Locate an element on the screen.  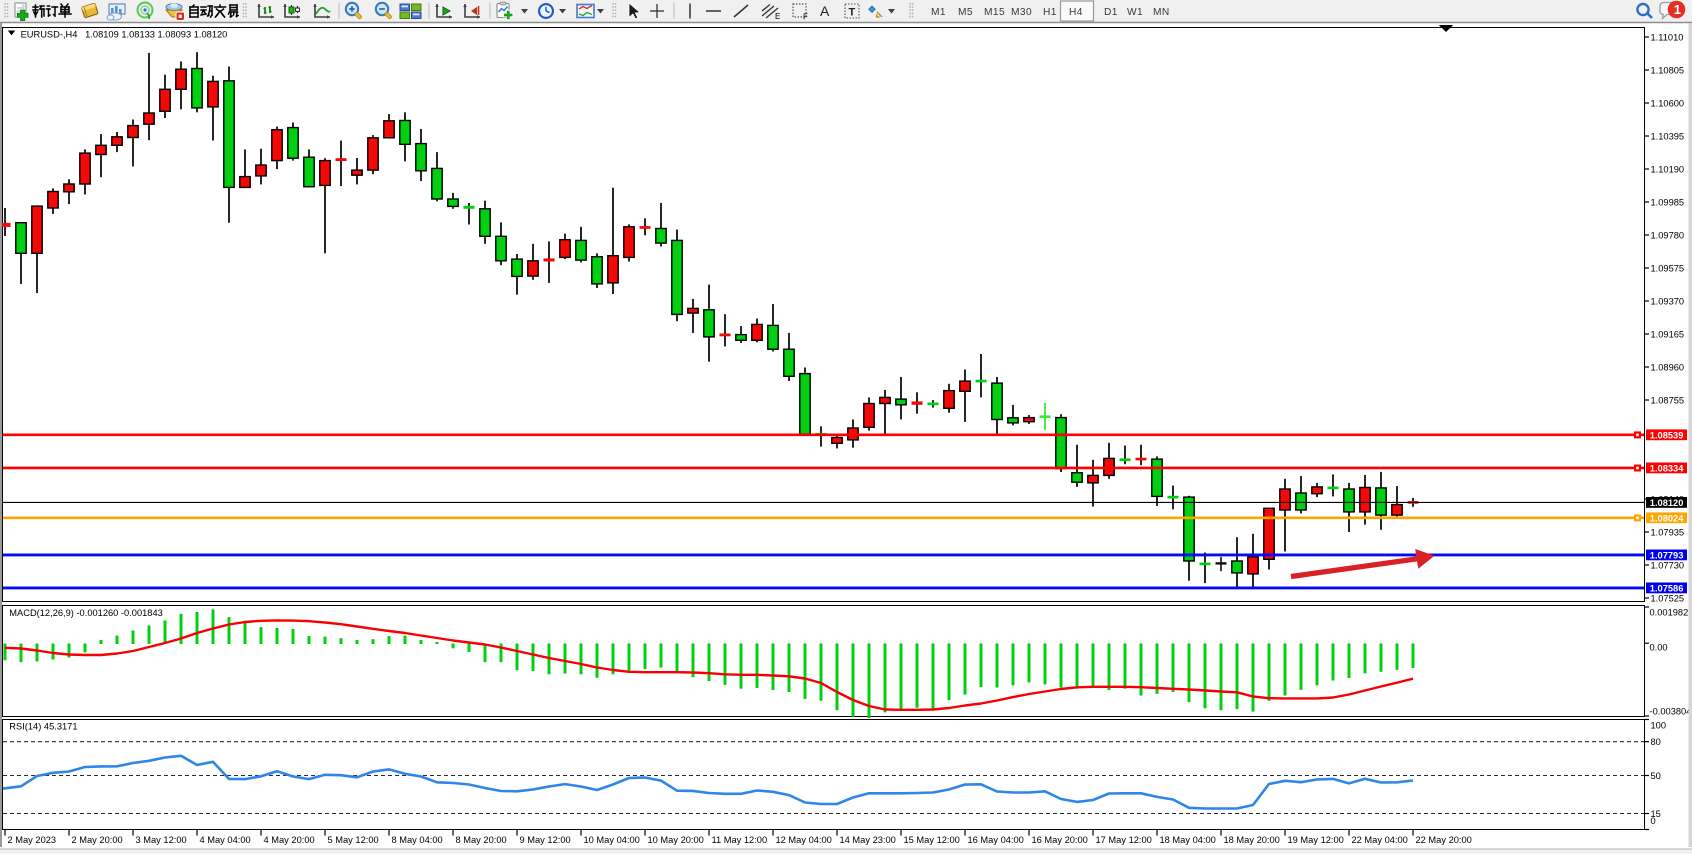
svg-text: 1.07793 is located at coordinates (1667, 556).